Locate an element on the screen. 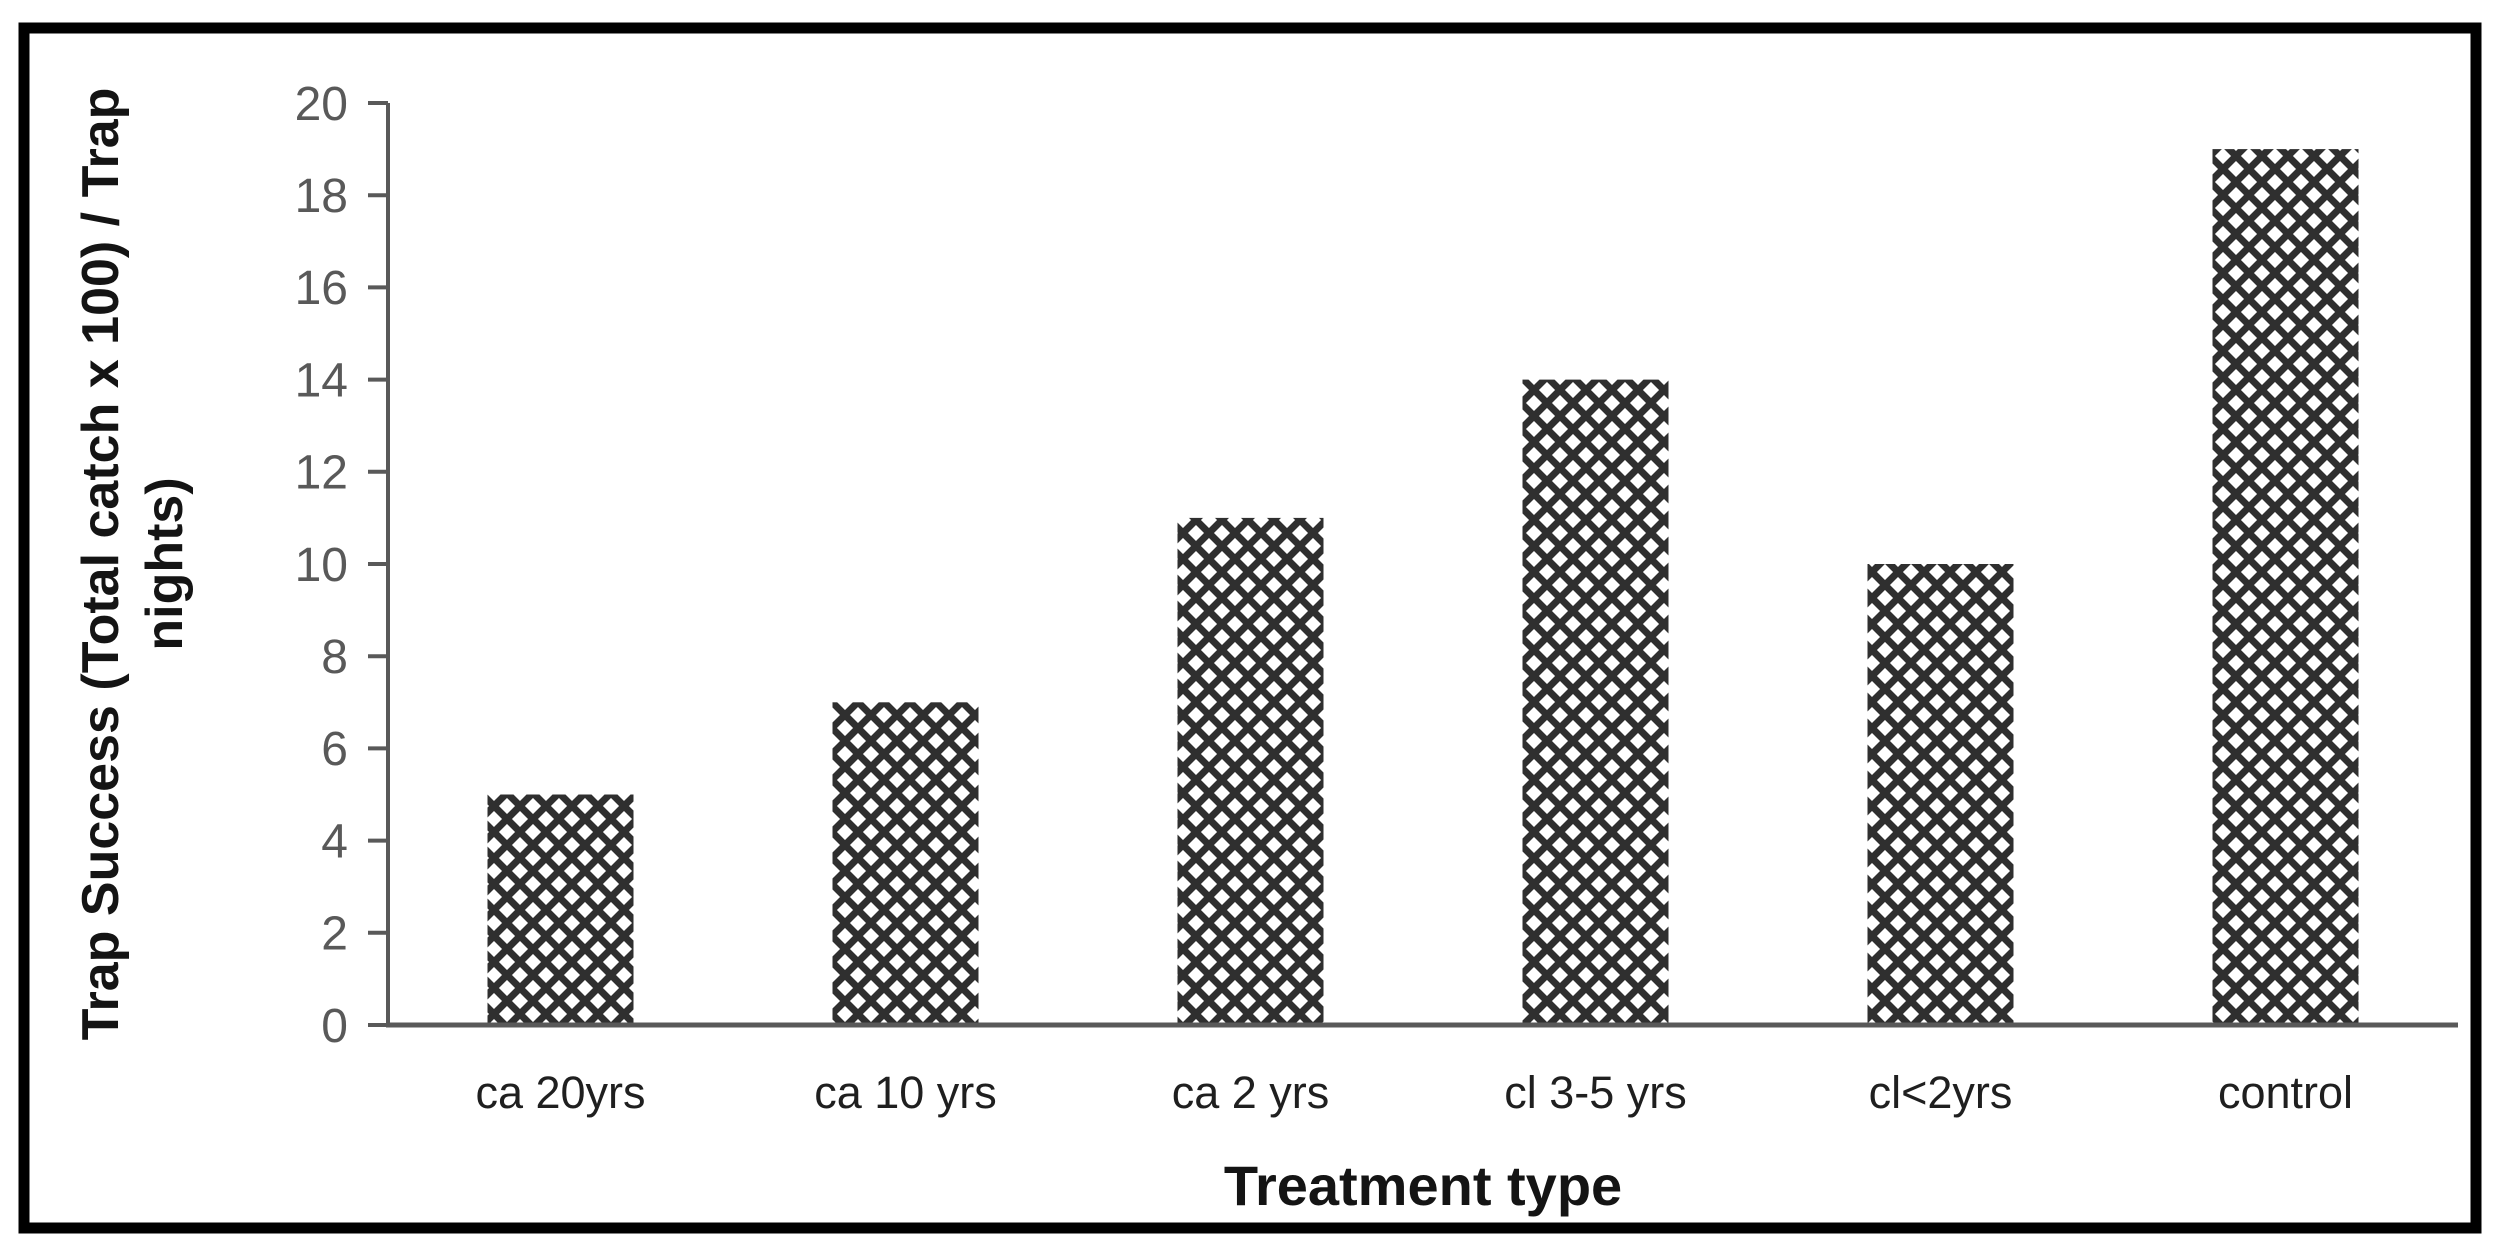 Image resolution: width=2502 pixels, height=1255 pixels. y-axis-ticks-group: 0 2 4 6 8 10 12 14 16 18 20 is located at coordinates (341, 565).